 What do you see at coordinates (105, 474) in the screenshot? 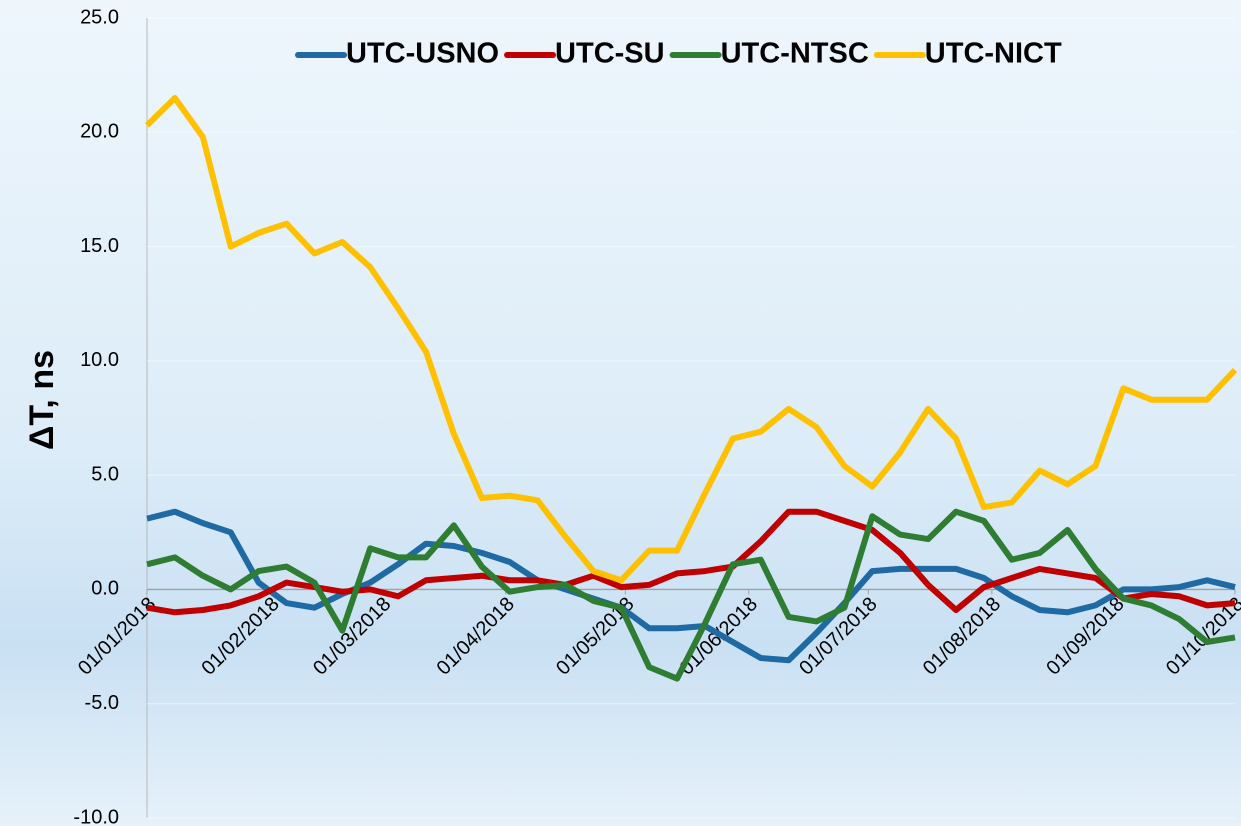
I see `y-tick-label: 5.0` at bounding box center [105, 474].